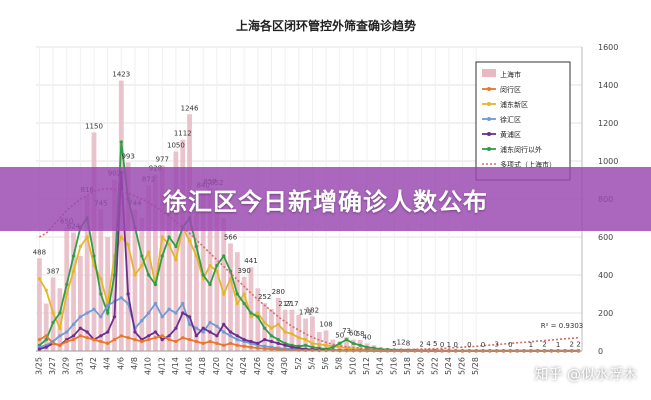  Describe the element at coordinates (183, 134) in the screenshot. I see `data-label: 1112` at that location.